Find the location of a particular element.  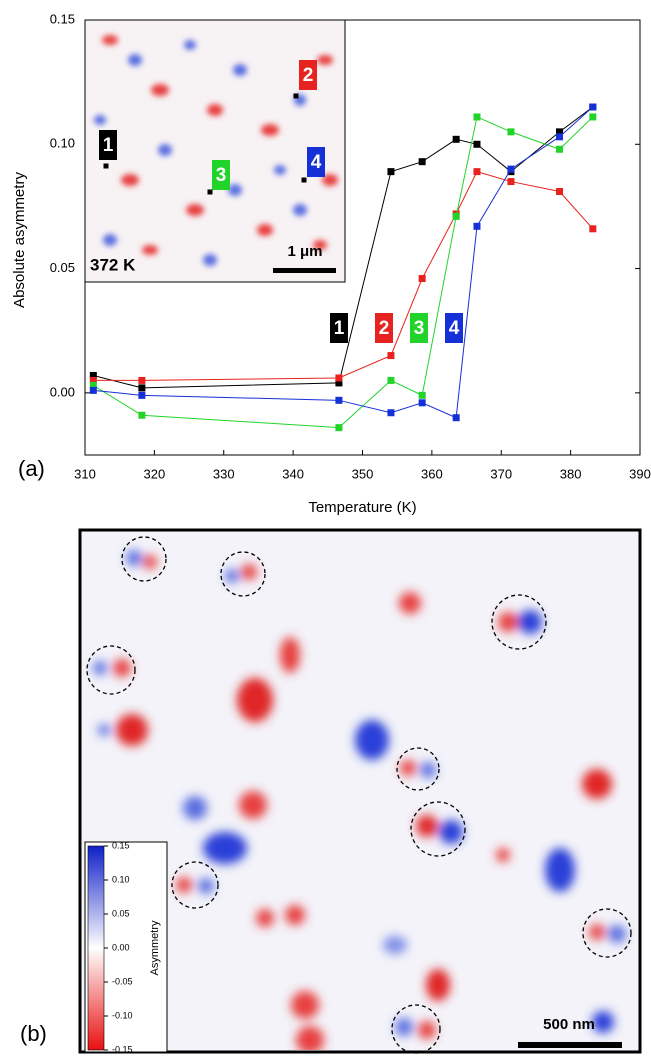

series-label: 1 is located at coordinates (339, 328).